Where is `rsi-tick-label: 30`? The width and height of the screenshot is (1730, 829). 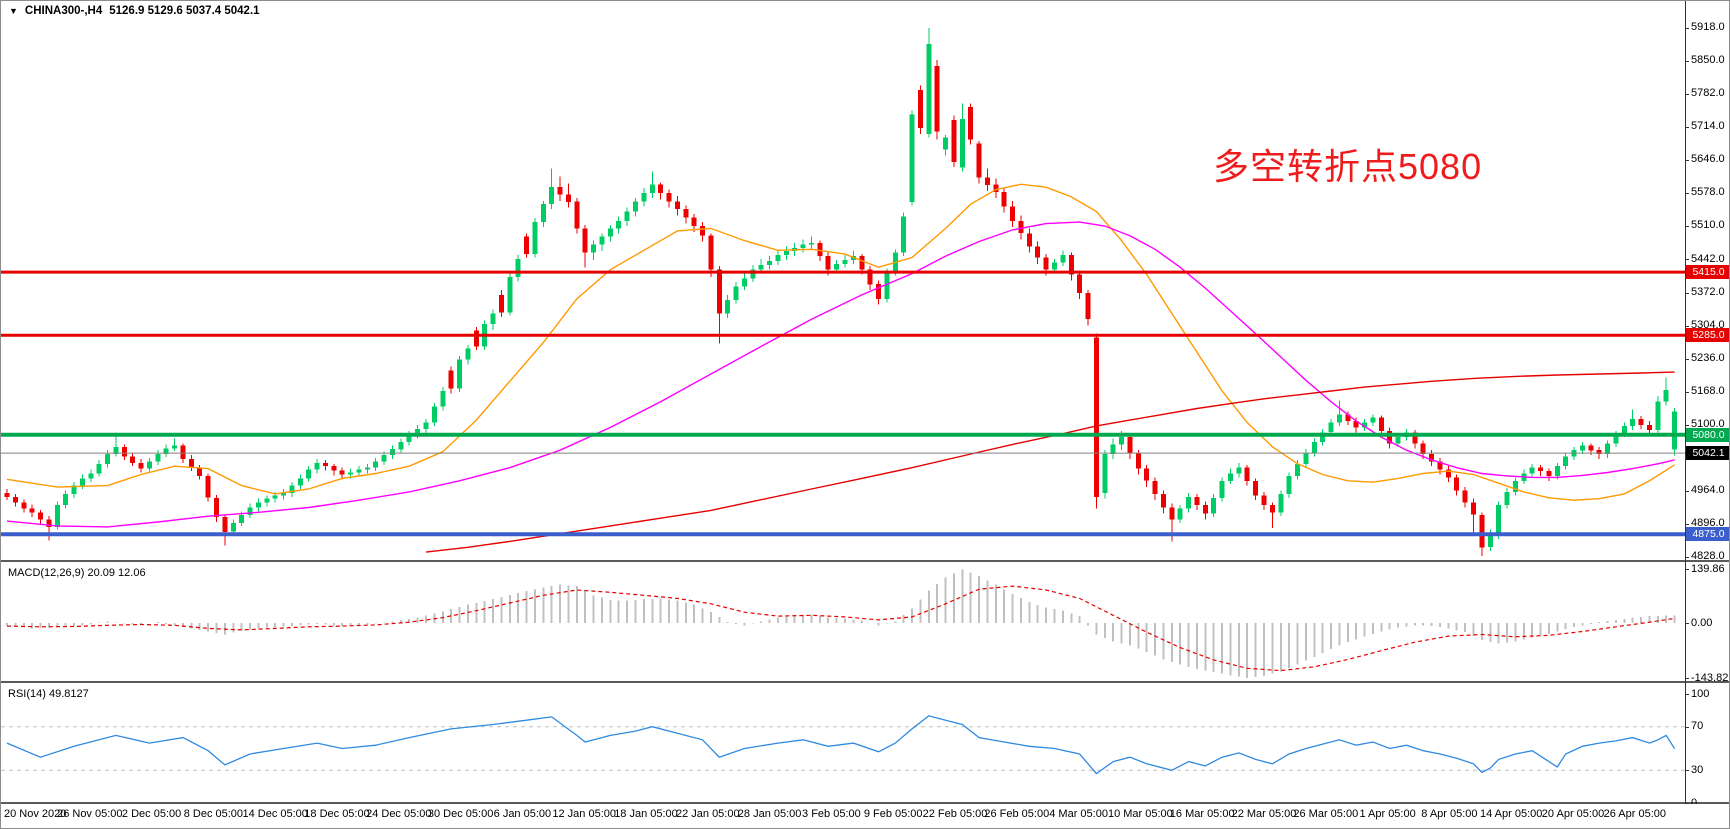
rsi-tick-label: 30 is located at coordinates (1697, 769).